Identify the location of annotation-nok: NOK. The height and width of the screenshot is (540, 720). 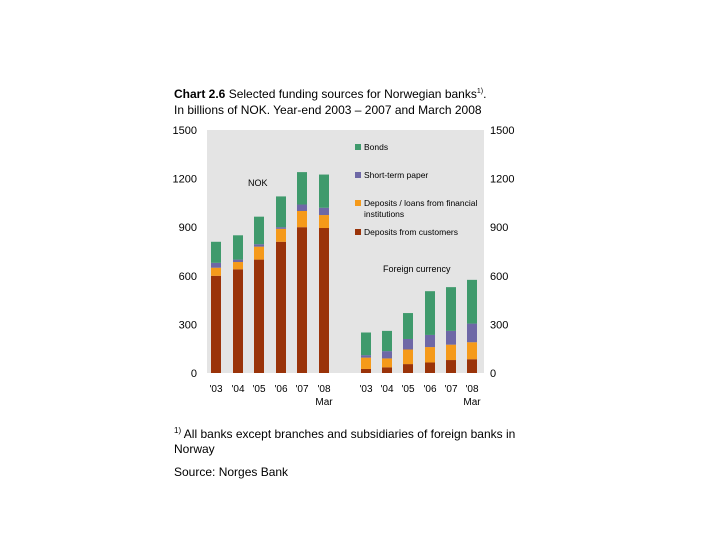
(258, 183).